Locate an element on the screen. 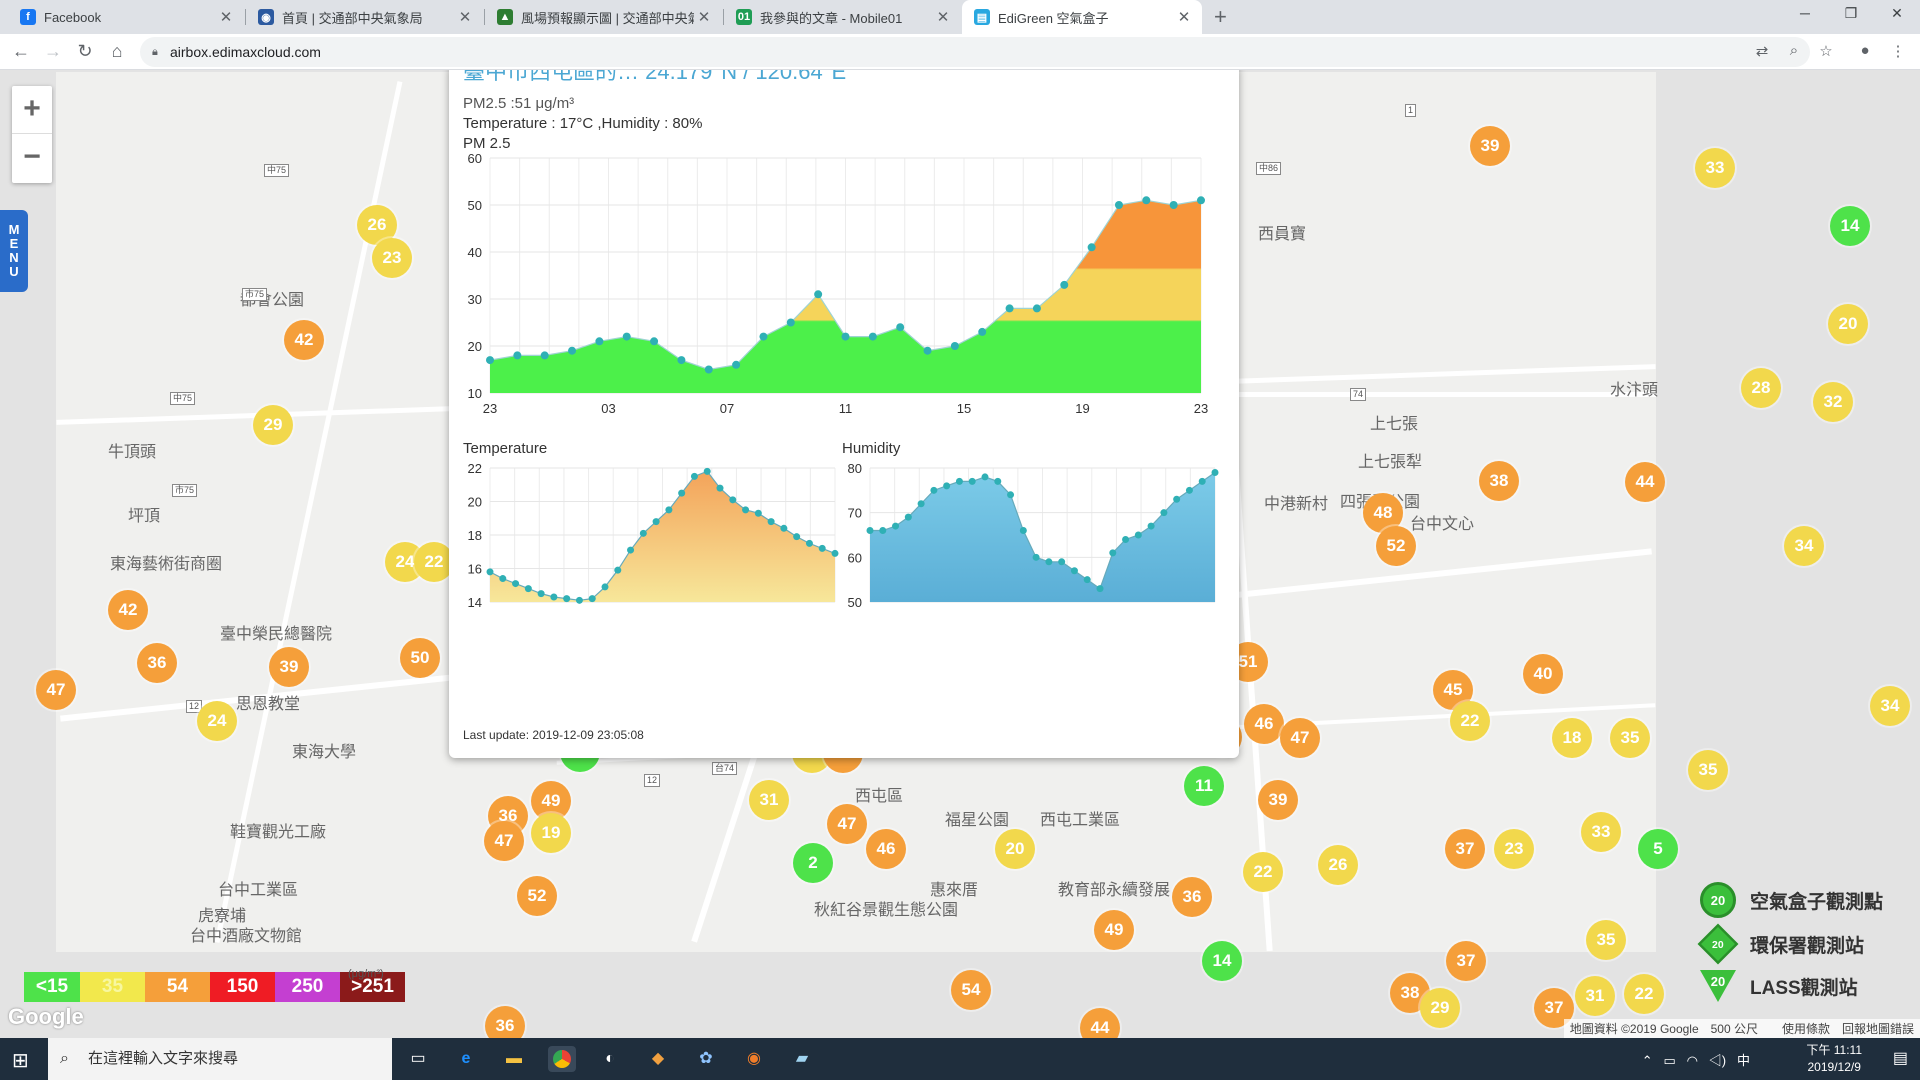  tab-edigreen: ▤ EdiGreen 空氣盒子 ✕ is located at coordinates (1082, 17).